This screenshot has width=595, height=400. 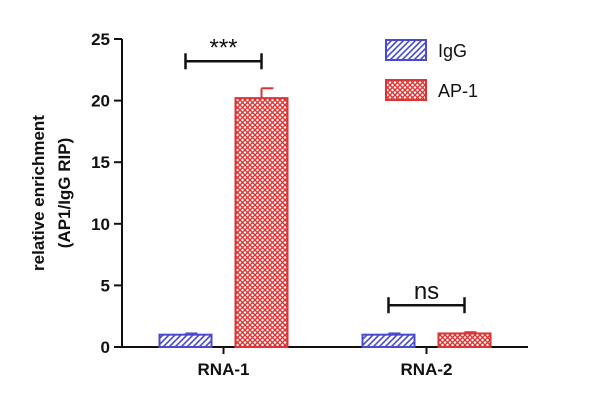 What do you see at coordinates (100, 162) in the screenshot?
I see `y-tick-label: 15` at bounding box center [100, 162].